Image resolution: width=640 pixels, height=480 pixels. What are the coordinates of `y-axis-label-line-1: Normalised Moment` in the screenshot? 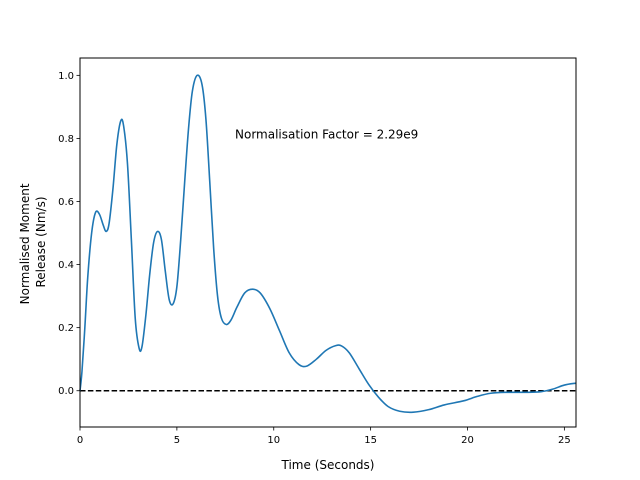 It's located at (25, 243).